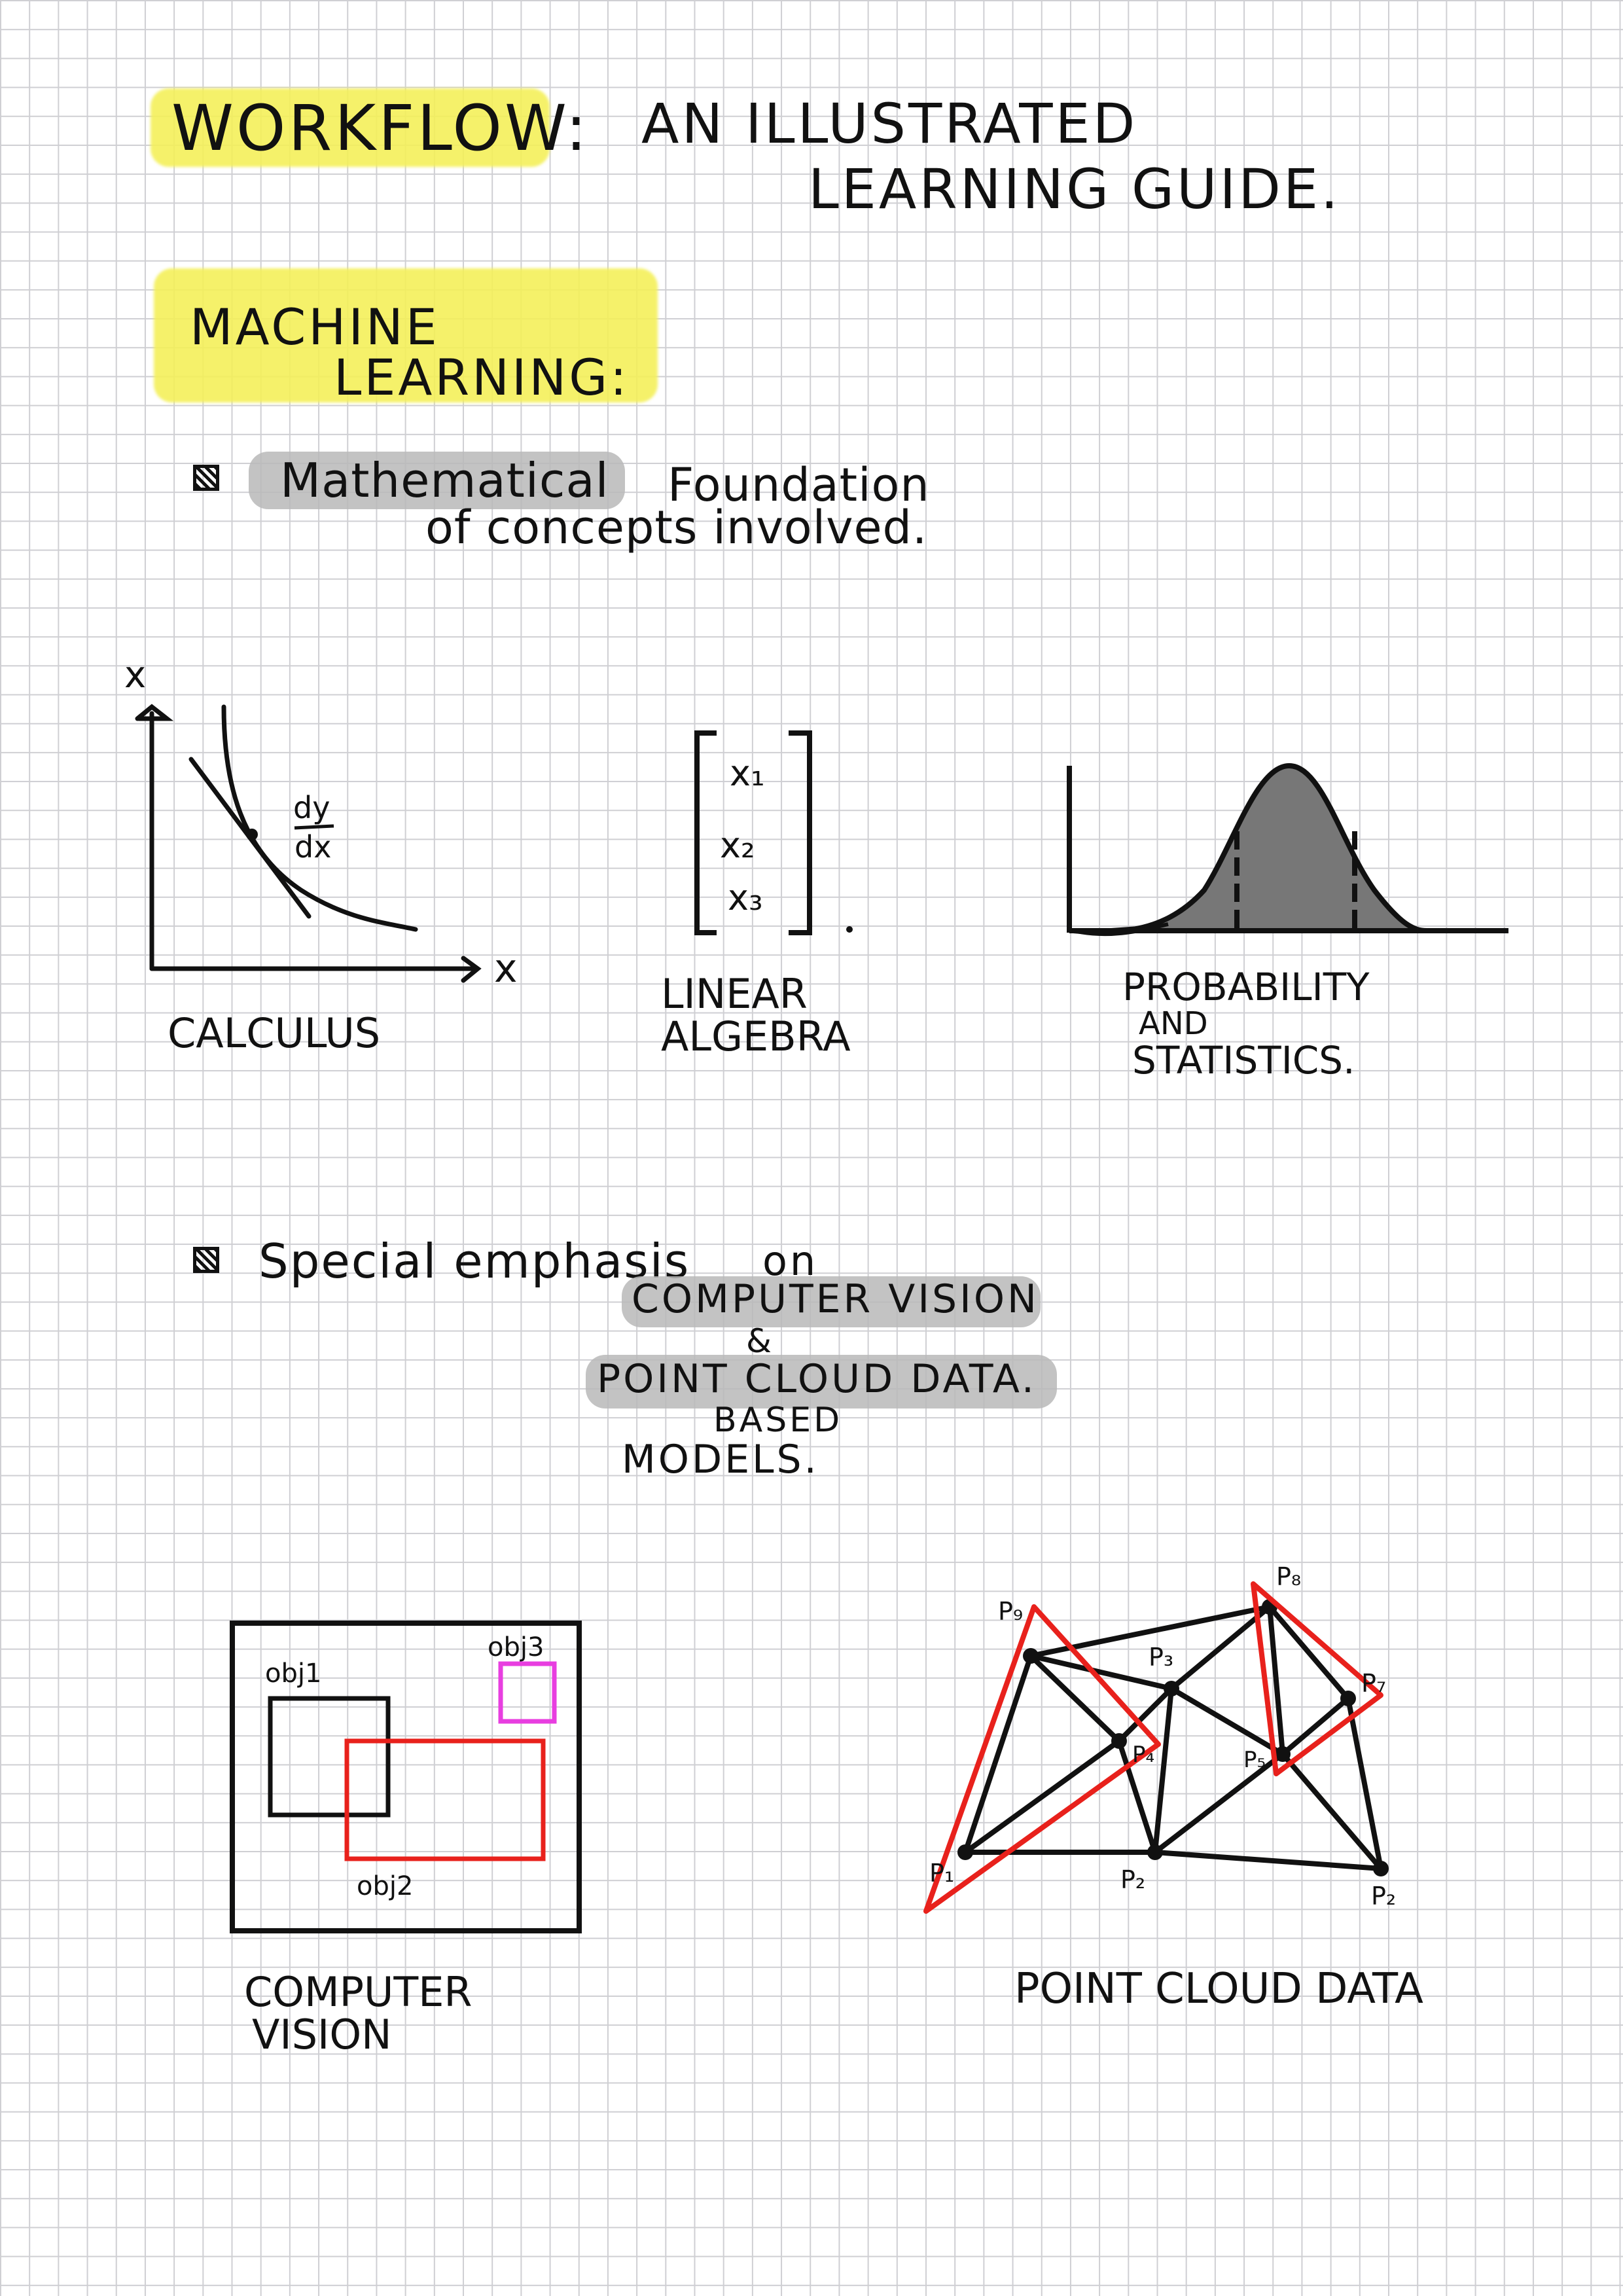 Image resolution: width=1623 pixels, height=2296 pixels. Describe the element at coordinates (735, 994) in the screenshot. I see `linear-caption-1: LINEAR` at that location.